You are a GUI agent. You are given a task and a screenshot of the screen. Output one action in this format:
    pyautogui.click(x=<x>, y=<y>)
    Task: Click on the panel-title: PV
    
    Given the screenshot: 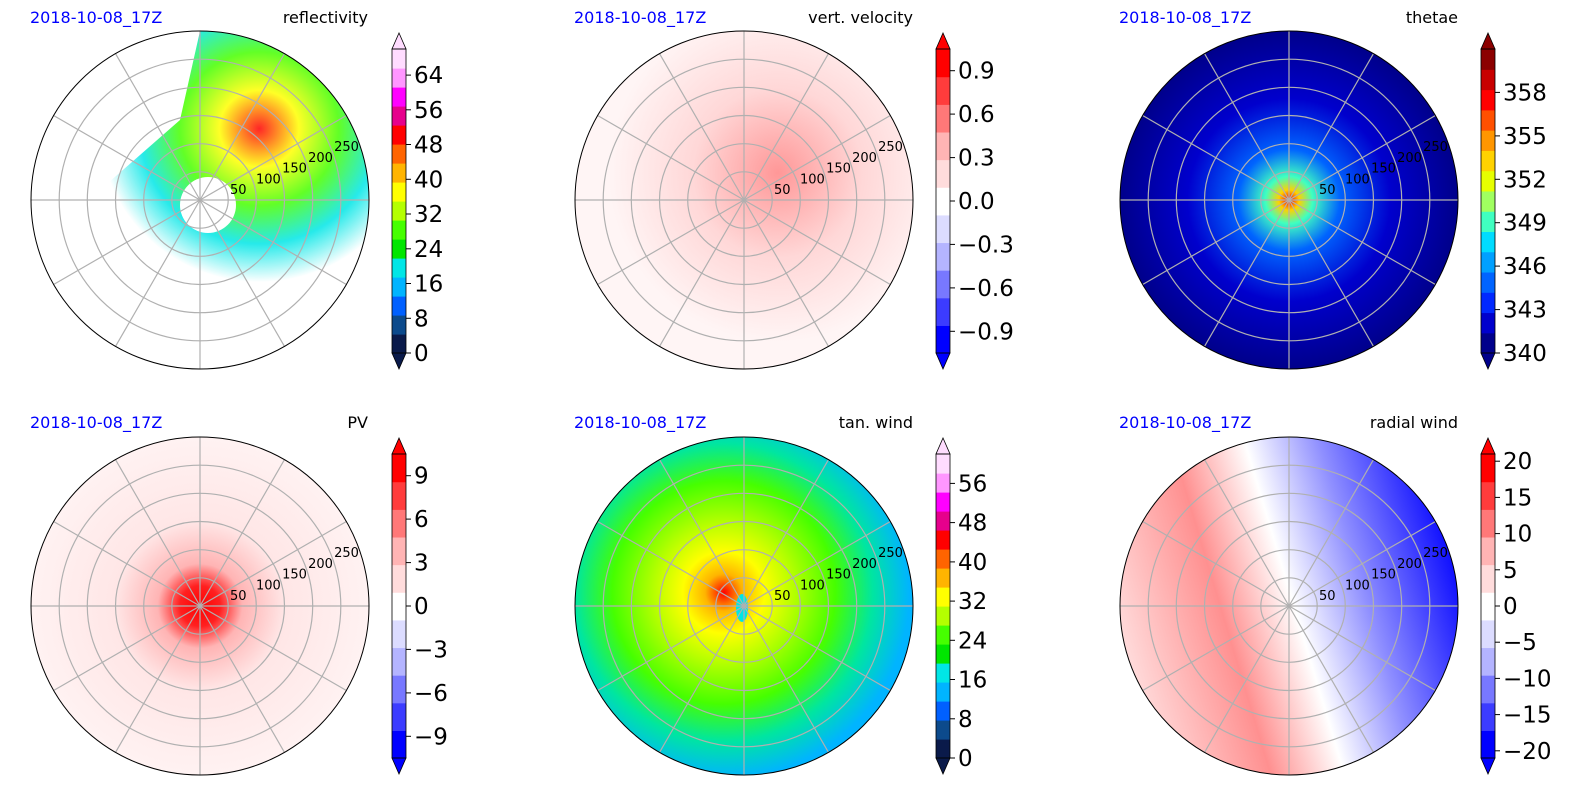 What is the action you would take?
    pyautogui.click(x=357, y=422)
    